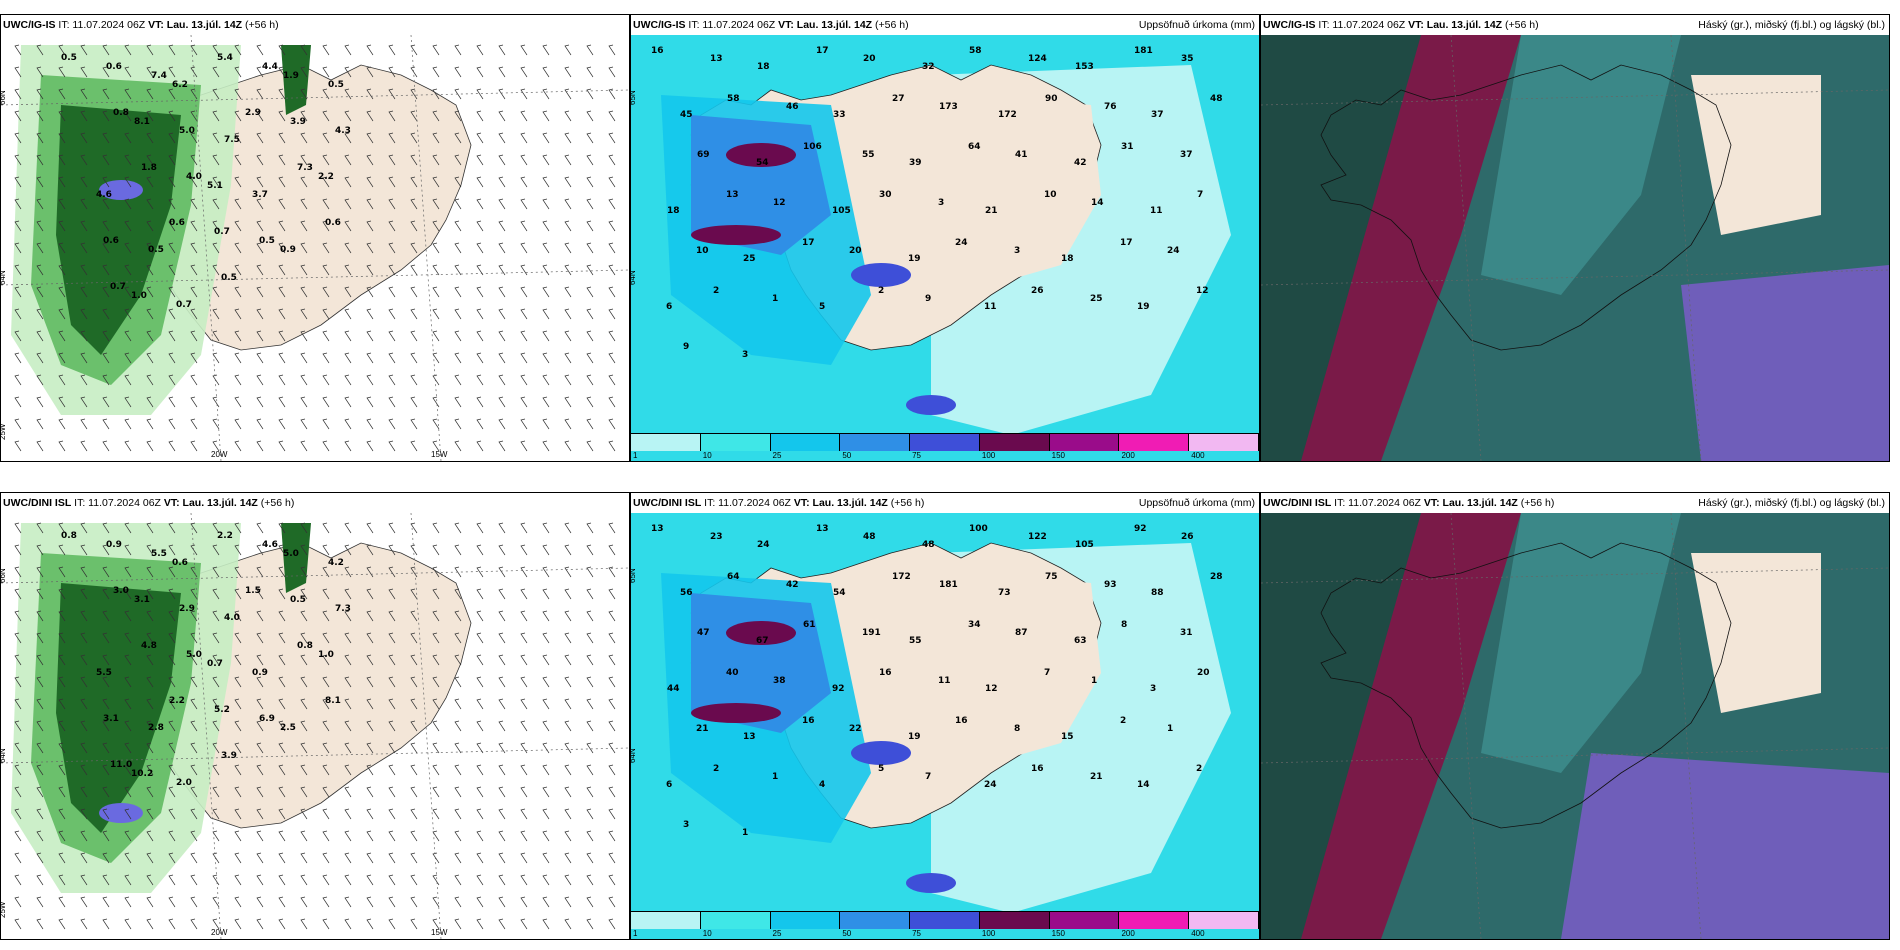 The height and width of the screenshot is (950, 1900). What do you see at coordinates (747, 503) in the screenshot?
I see `init-time: IT: 11.07.2024 06Z` at bounding box center [747, 503].